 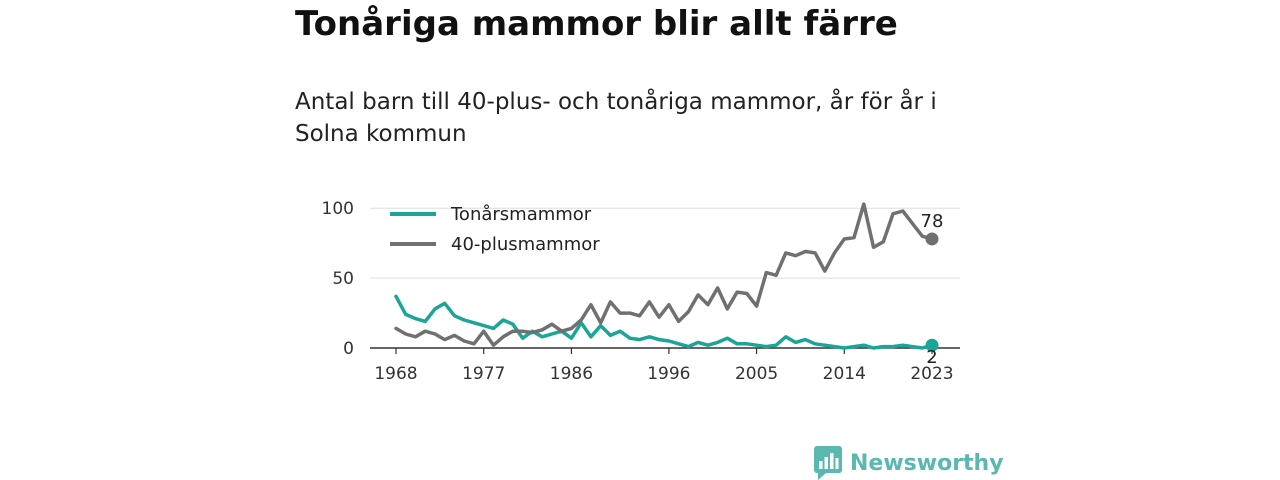 What do you see at coordinates (343, 279) in the screenshot?
I see `y-tick-label: 50` at bounding box center [343, 279].